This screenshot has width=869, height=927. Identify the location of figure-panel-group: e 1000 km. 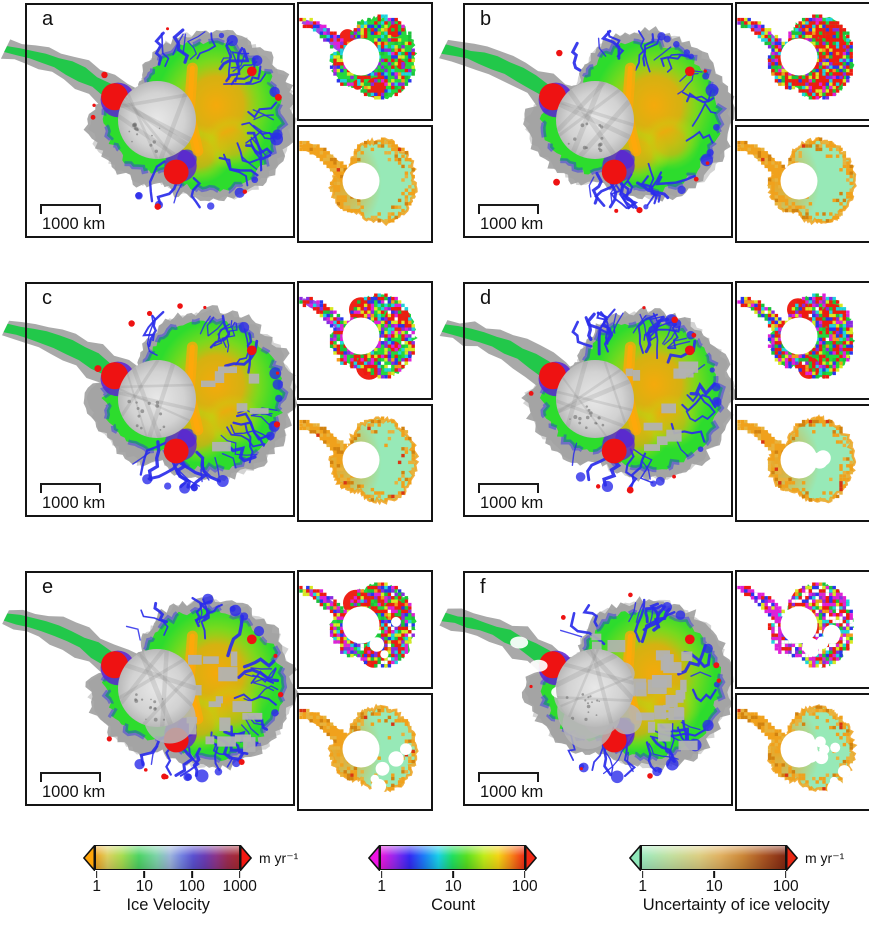
(217, 690).